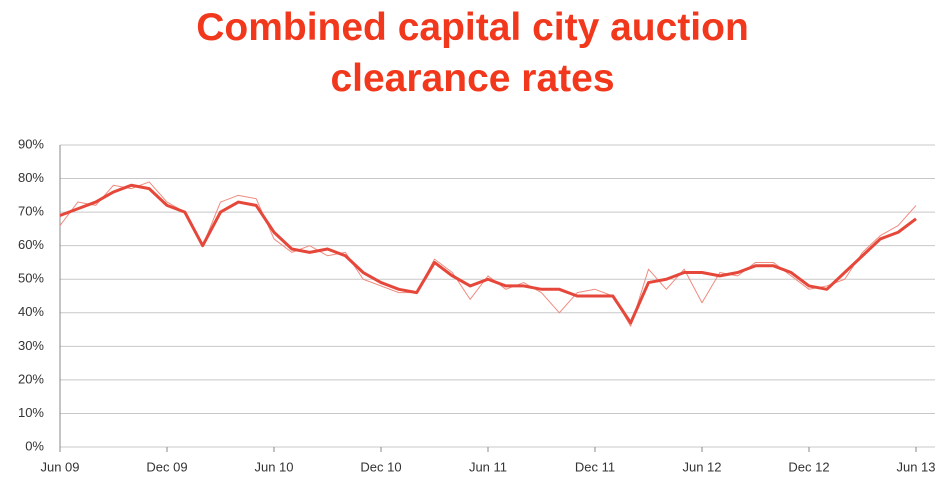 This screenshot has width=945, height=490. I want to click on y-tick-label: 80%, so click(31, 177).